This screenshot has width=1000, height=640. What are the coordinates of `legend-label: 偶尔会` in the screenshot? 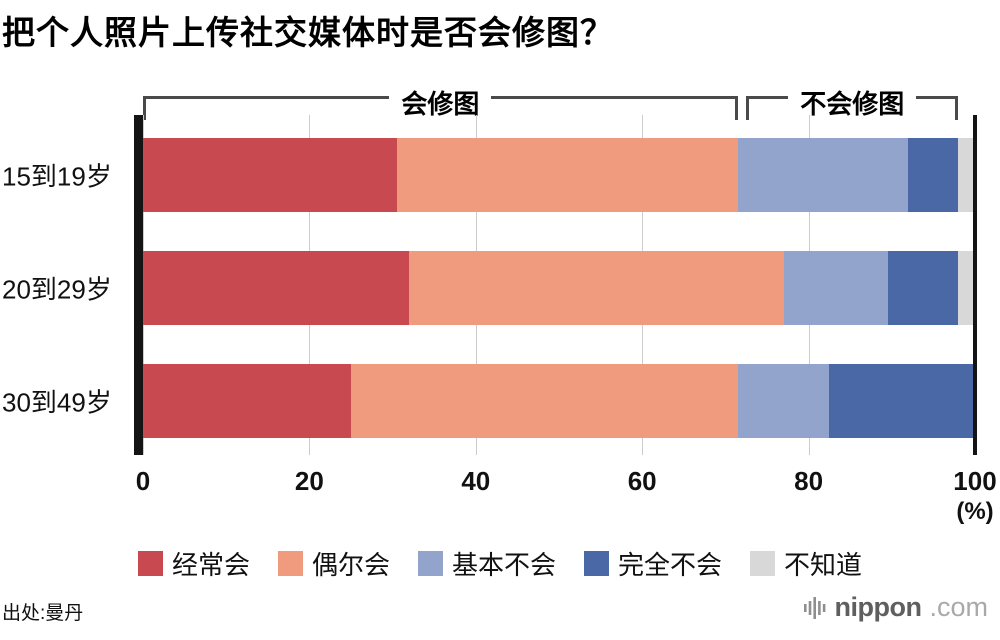 It's located at (350, 565).